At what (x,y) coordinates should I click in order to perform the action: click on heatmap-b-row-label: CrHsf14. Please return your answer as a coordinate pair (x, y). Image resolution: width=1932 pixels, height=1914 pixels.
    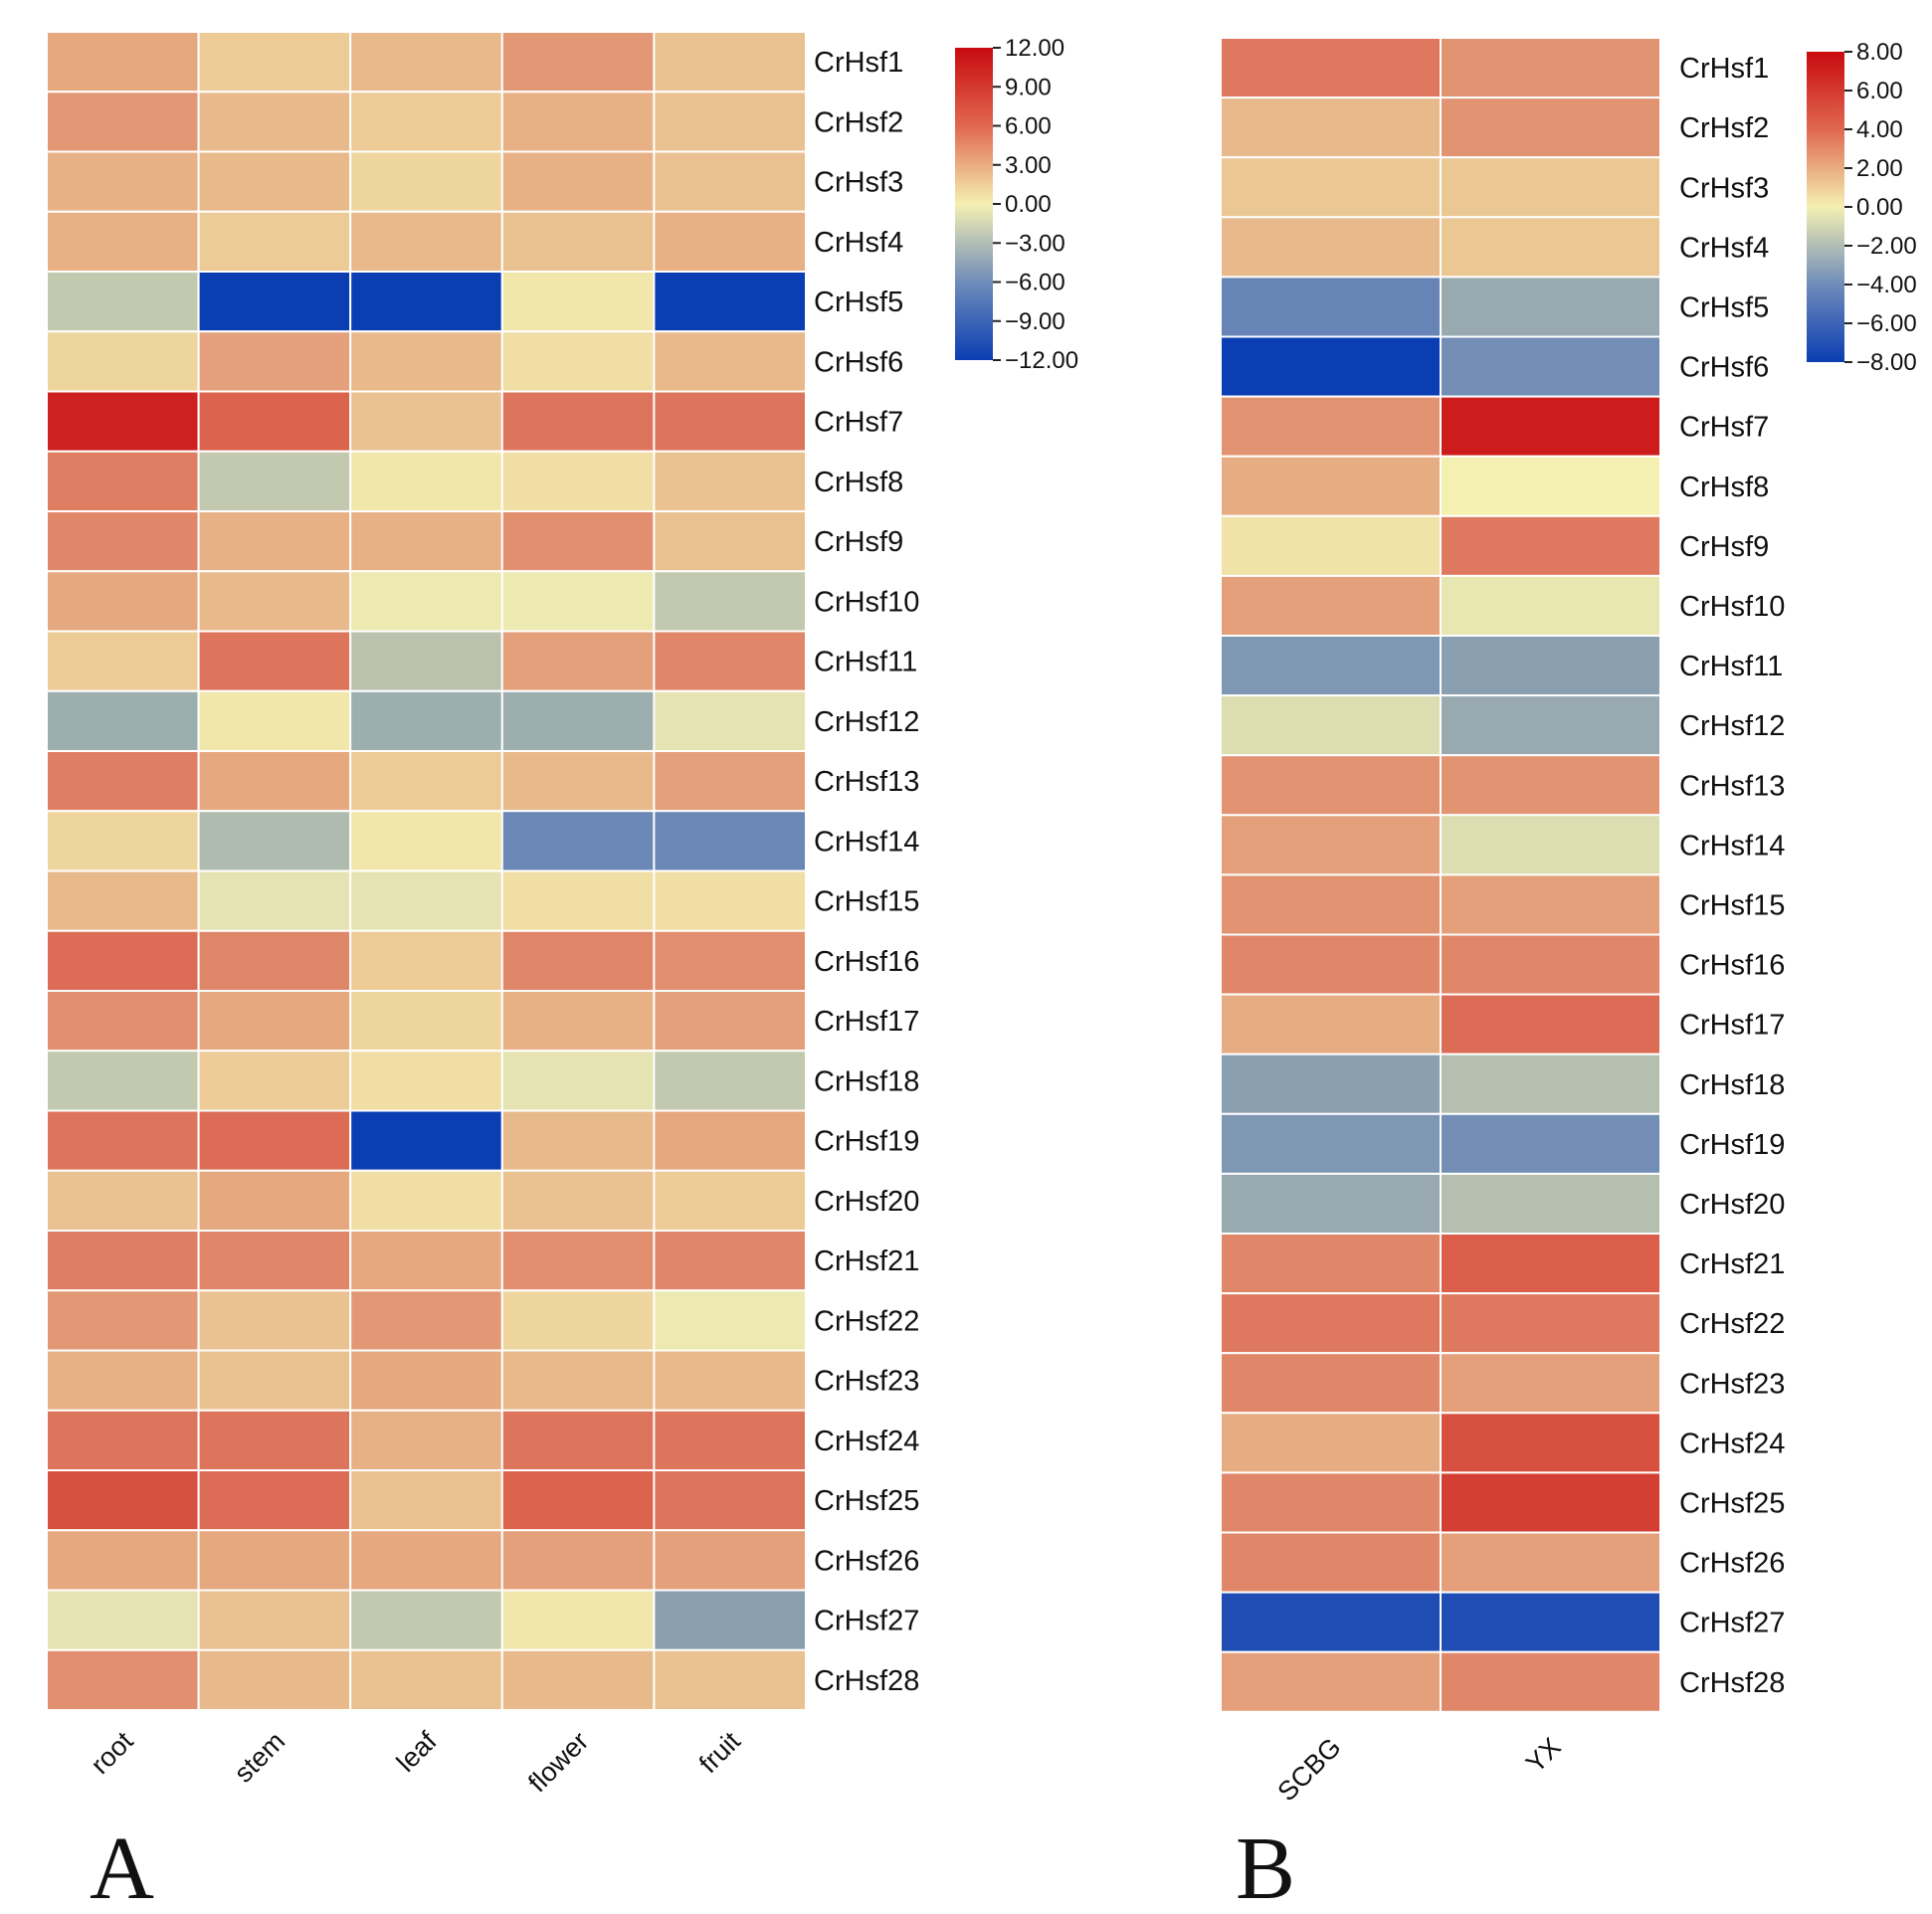
    Looking at the image, I should click on (1732, 846).